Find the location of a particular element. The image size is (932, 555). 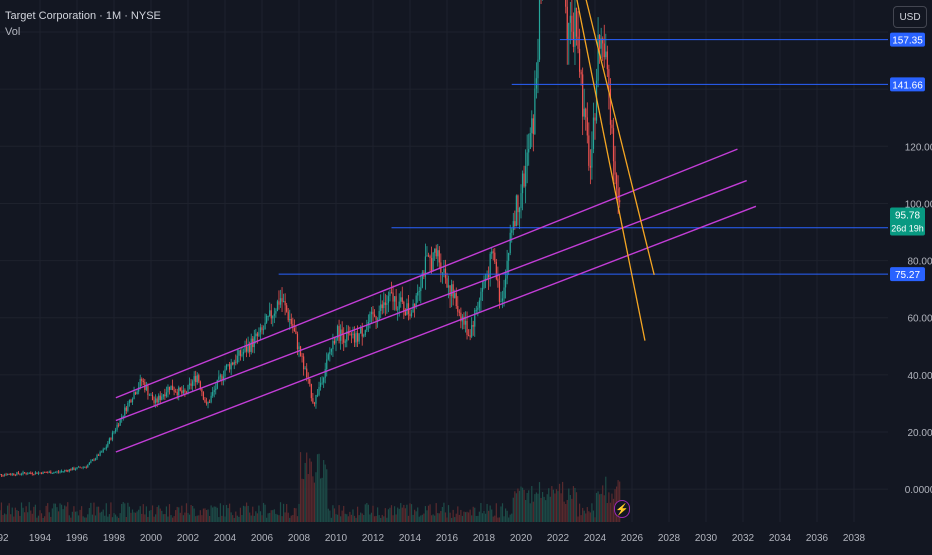

symbol-title: Target Corporation · 1M · NYSE is located at coordinates (83, 16).